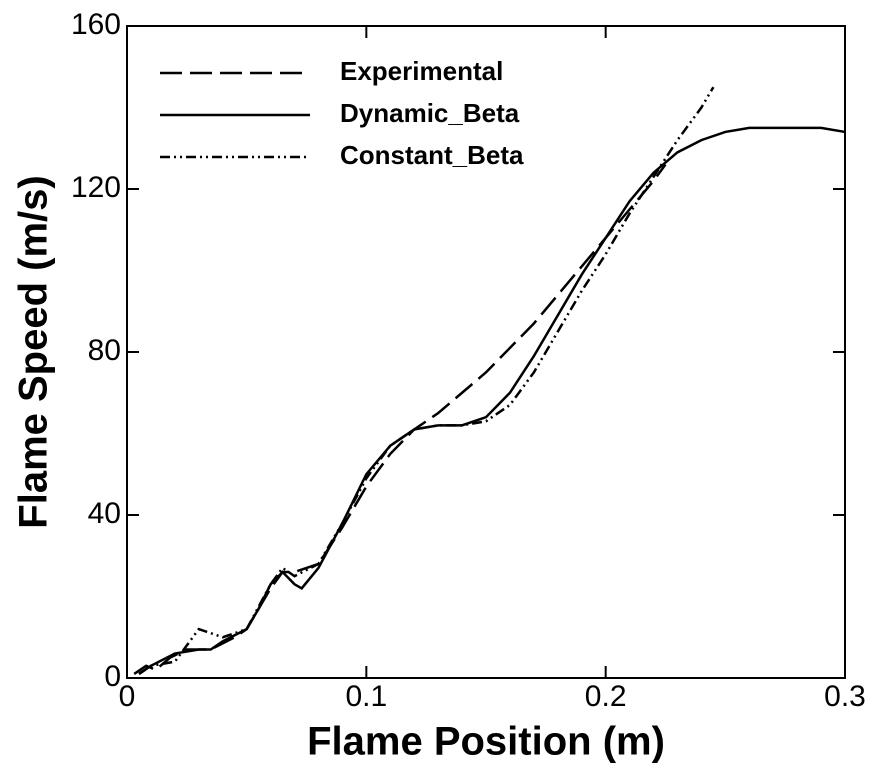 Image resolution: width=874 pixels, height=774 pixels. I want to click on x-axis-title: Flame Position (m), so click(486, 742).